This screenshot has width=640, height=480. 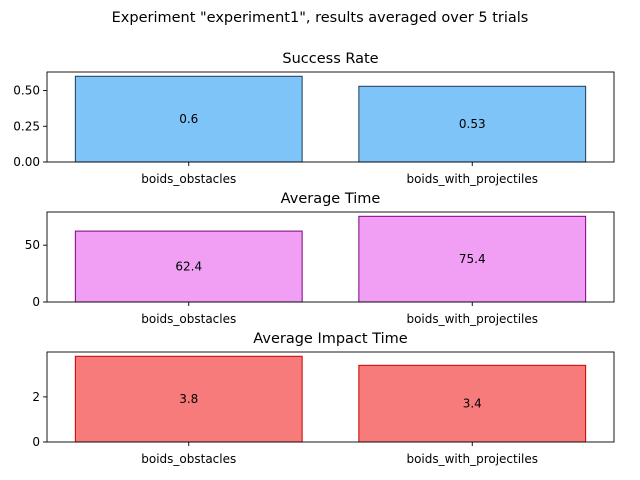 I want to click on y-tick-label: 0.25, so click(x=26, y=126).